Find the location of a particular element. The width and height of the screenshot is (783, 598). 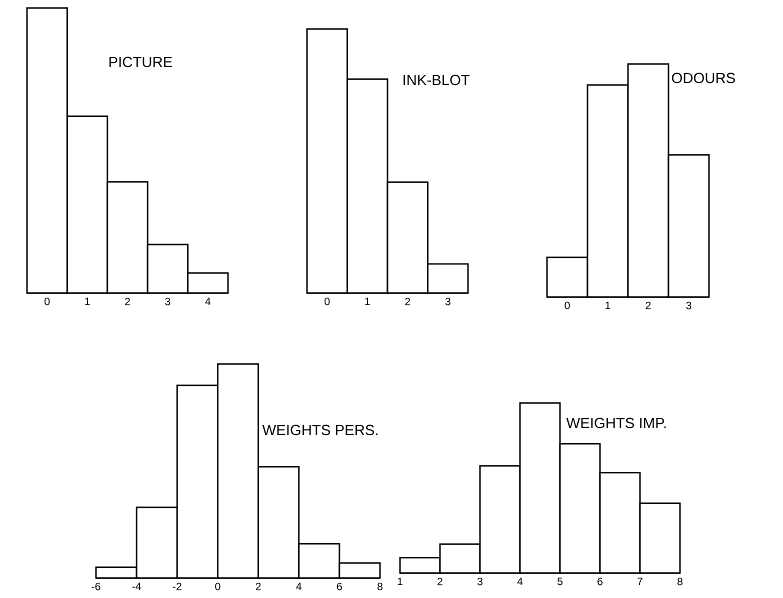

text: WEIGHTS PERS. is located at coordinates (320, 430).